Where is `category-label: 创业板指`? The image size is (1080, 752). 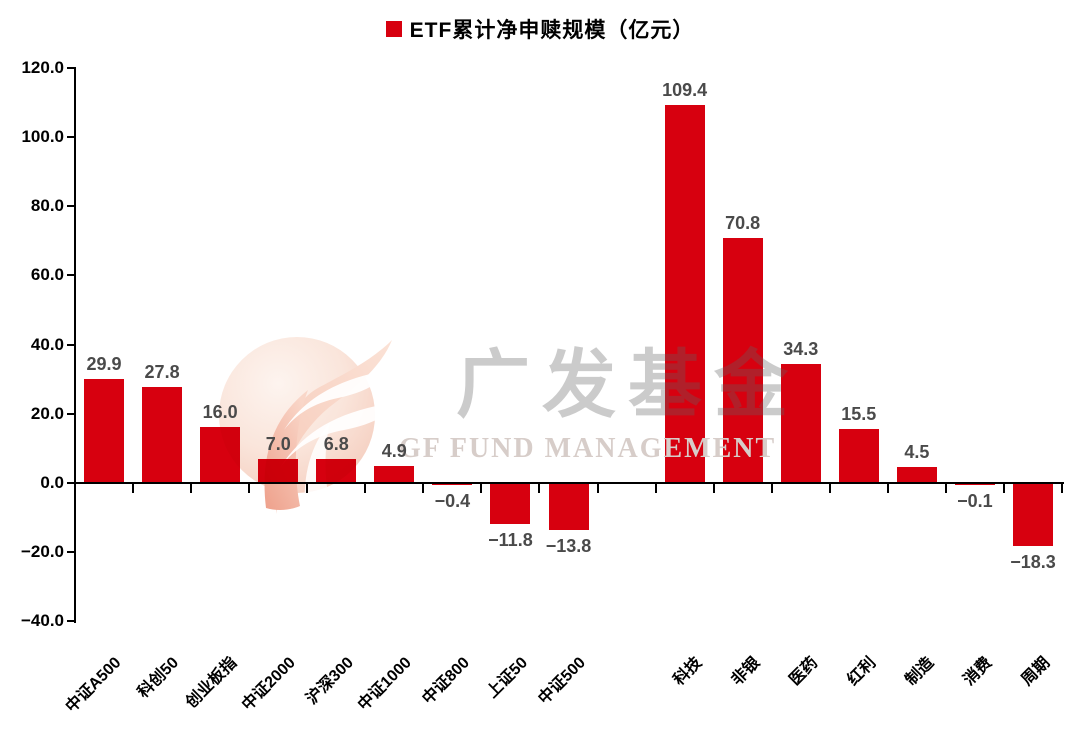 category-label: 创业板指 is located at coordinates (212, 683).